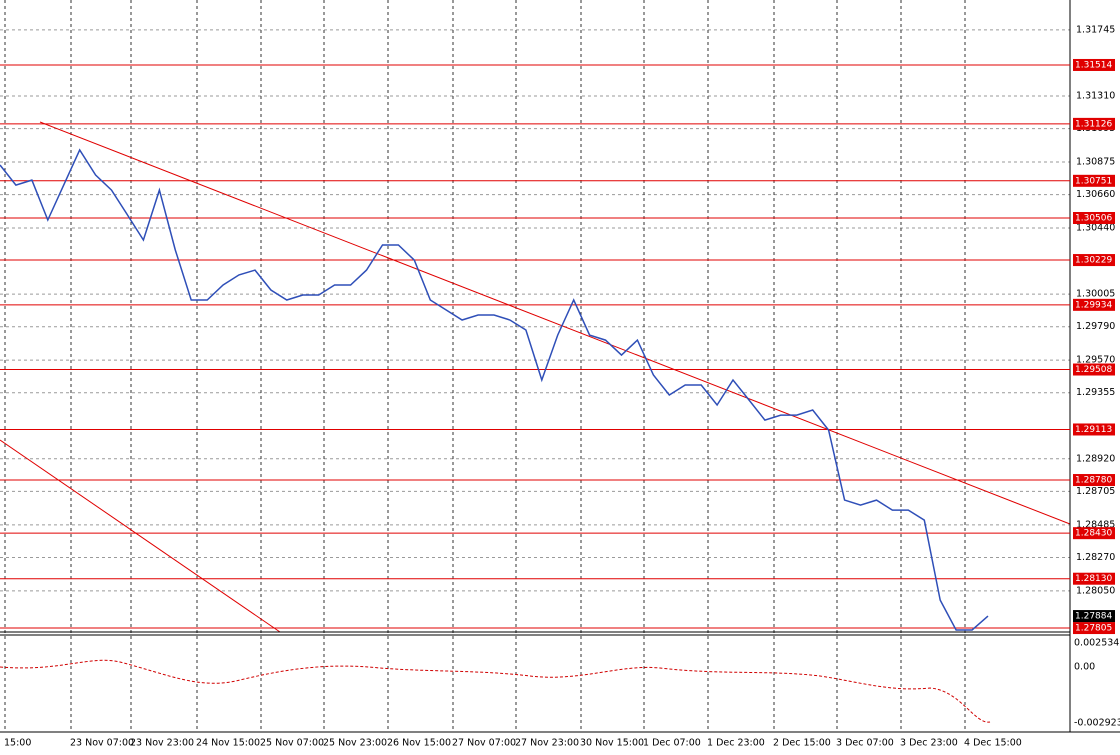 Image resolution: width=1120 pixels, height=755 pixels. I want to click on level-label: 1.28780, so click(1093, 481).